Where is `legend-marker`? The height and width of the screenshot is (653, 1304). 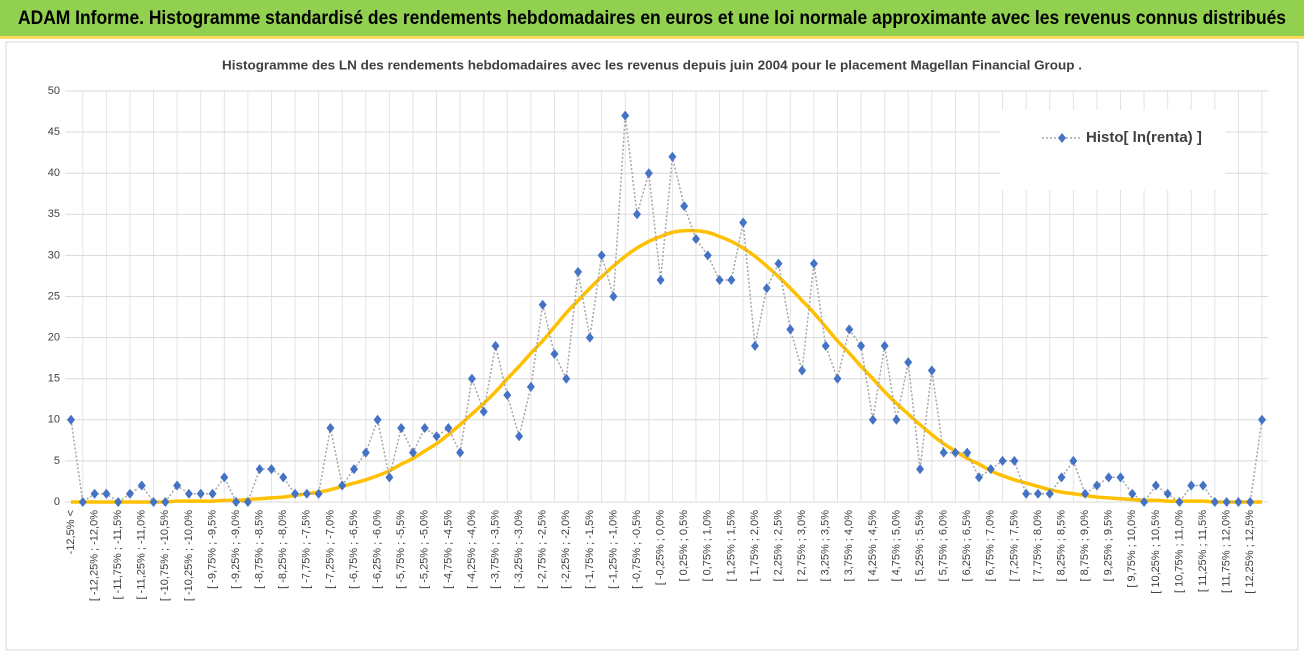 legend-marker is located at coordinates (1062, 138).